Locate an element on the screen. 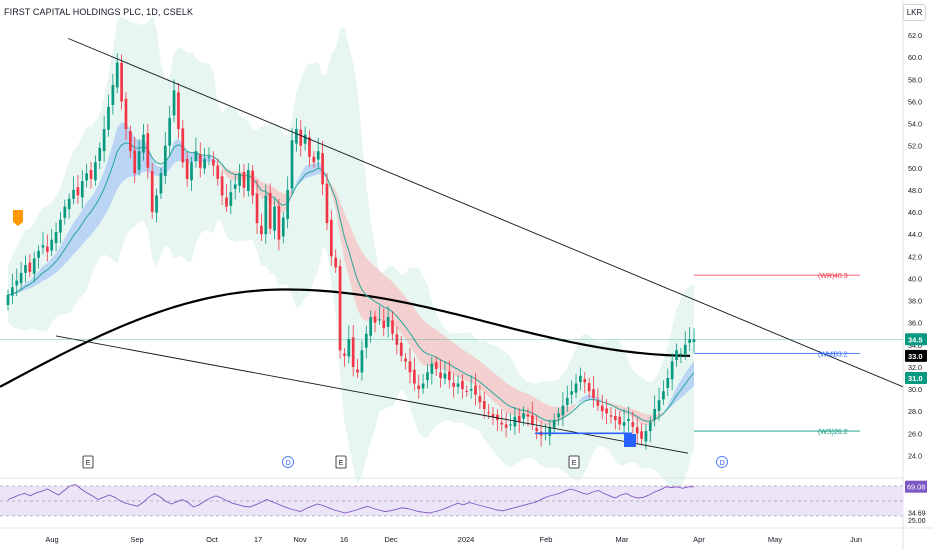 This screenshot has width=932, height=550. marker-label: E is located at coordinates (88, 463).